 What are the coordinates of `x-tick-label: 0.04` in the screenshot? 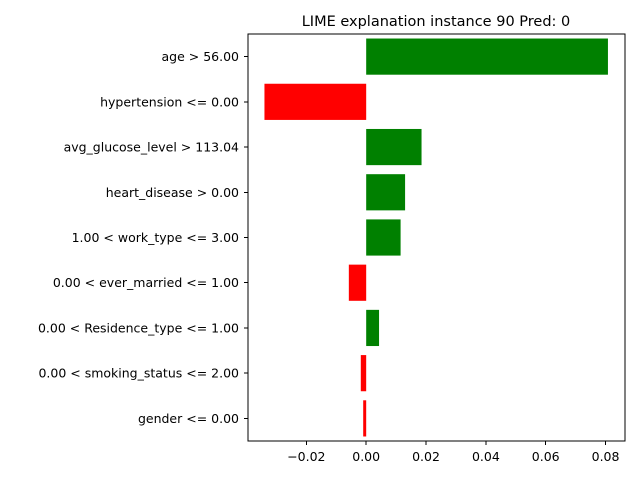 It's located at (486, 456).